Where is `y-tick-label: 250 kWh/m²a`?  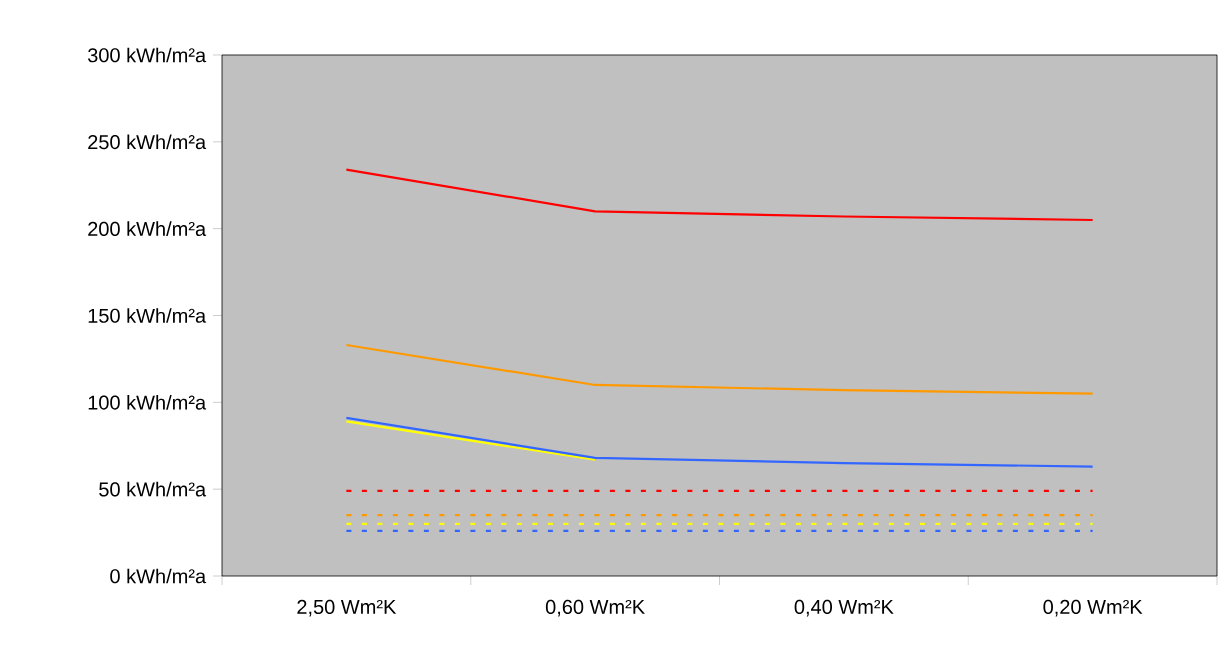 y-tick-label: 250 kWh/m²a is located at coordinates (147, 142).